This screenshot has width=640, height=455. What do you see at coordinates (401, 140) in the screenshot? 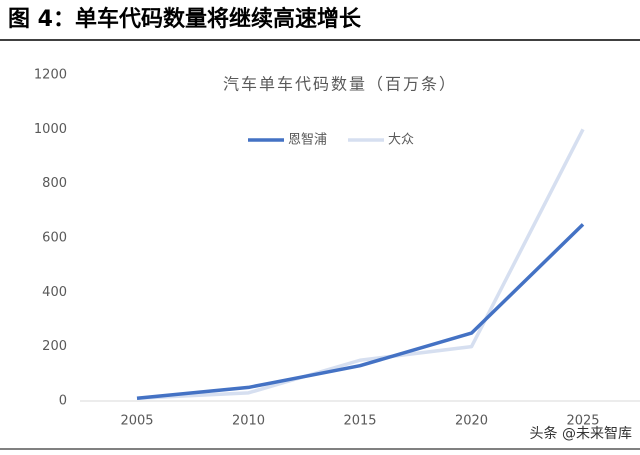
I see `legend-label: 大众` at bounding box center [401, 140].